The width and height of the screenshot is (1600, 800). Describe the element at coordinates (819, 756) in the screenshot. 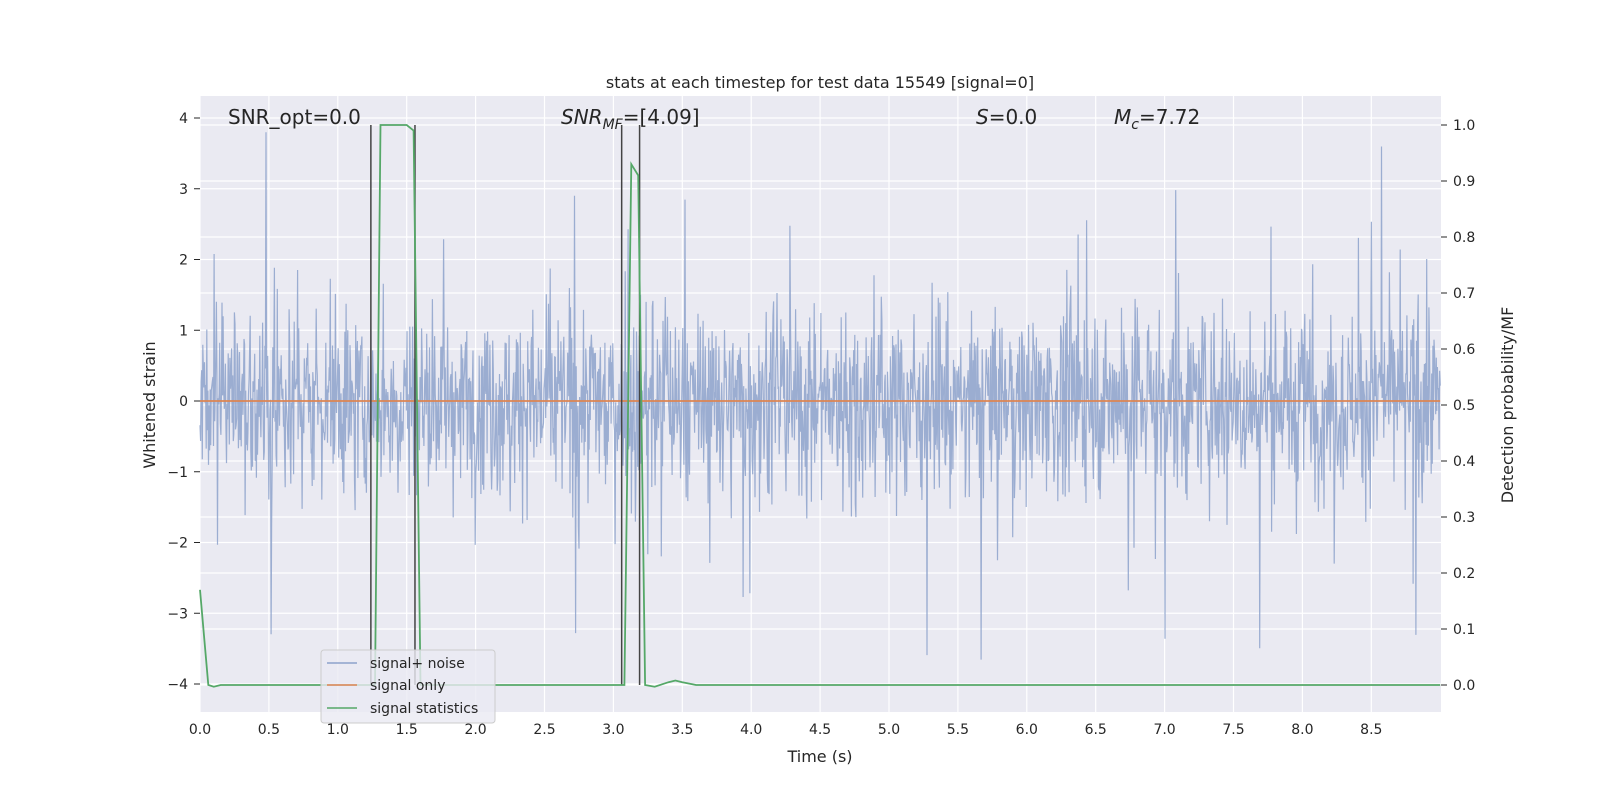

I see `x-axis-label: Time (s)` at that location.